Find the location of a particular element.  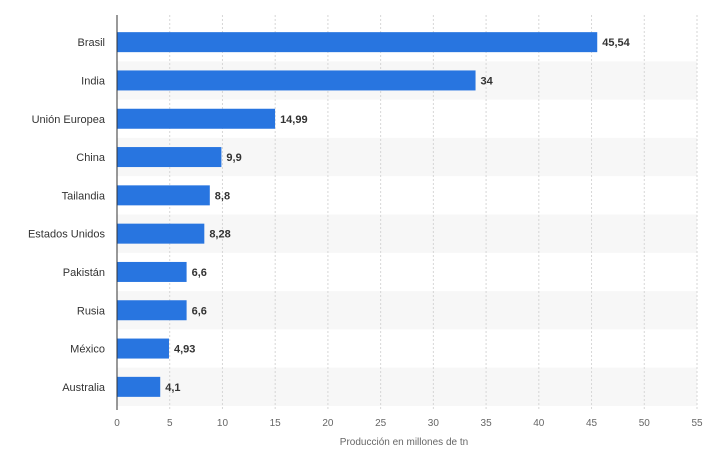

x-tick-label: 25 is located at coordinates (381, 423).